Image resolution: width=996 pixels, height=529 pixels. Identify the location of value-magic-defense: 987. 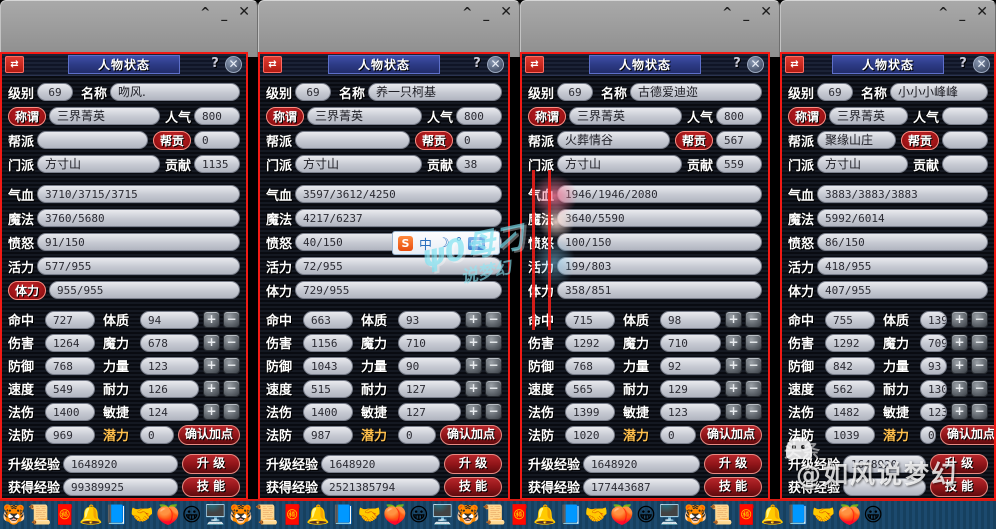
(328, 434).